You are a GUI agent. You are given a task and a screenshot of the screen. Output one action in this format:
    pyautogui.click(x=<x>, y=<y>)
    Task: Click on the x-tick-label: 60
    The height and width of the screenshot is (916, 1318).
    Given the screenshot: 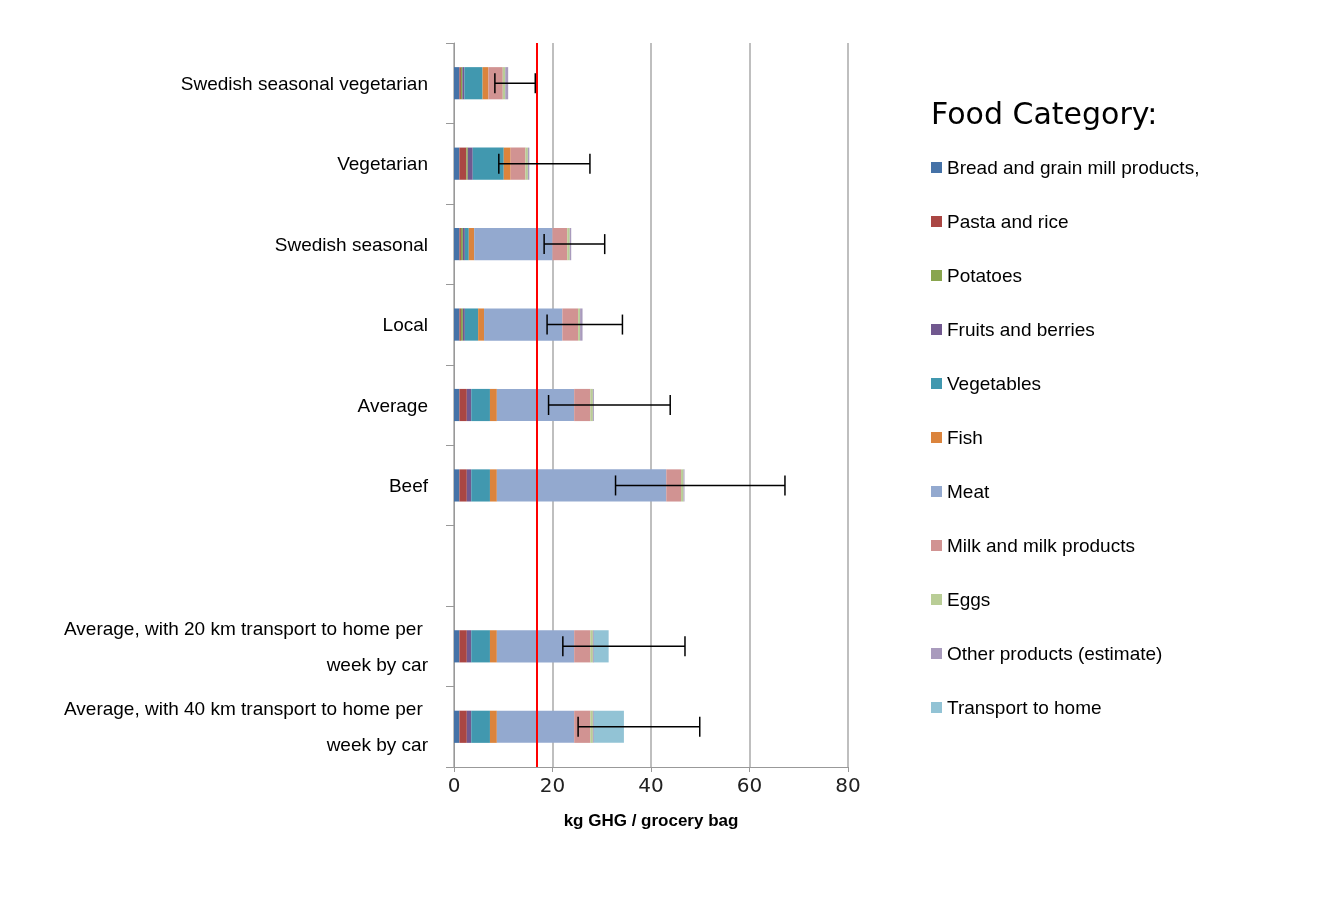 What is the action you would take?
    pyautogui.click(x=749, y=785)
    